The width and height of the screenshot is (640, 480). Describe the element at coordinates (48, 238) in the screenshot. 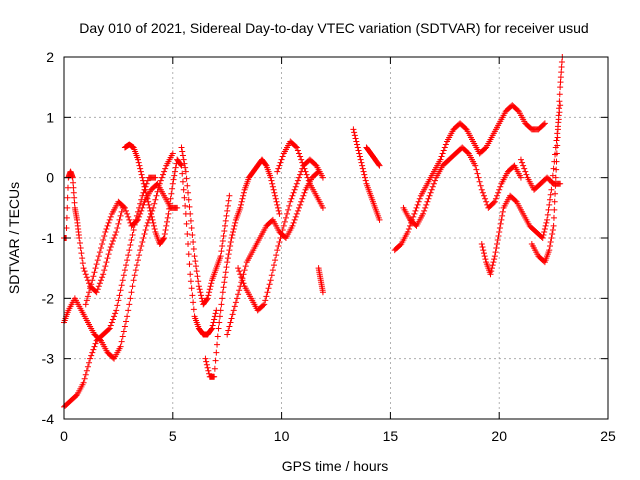

I see `y-tick-label: -1` at that location.